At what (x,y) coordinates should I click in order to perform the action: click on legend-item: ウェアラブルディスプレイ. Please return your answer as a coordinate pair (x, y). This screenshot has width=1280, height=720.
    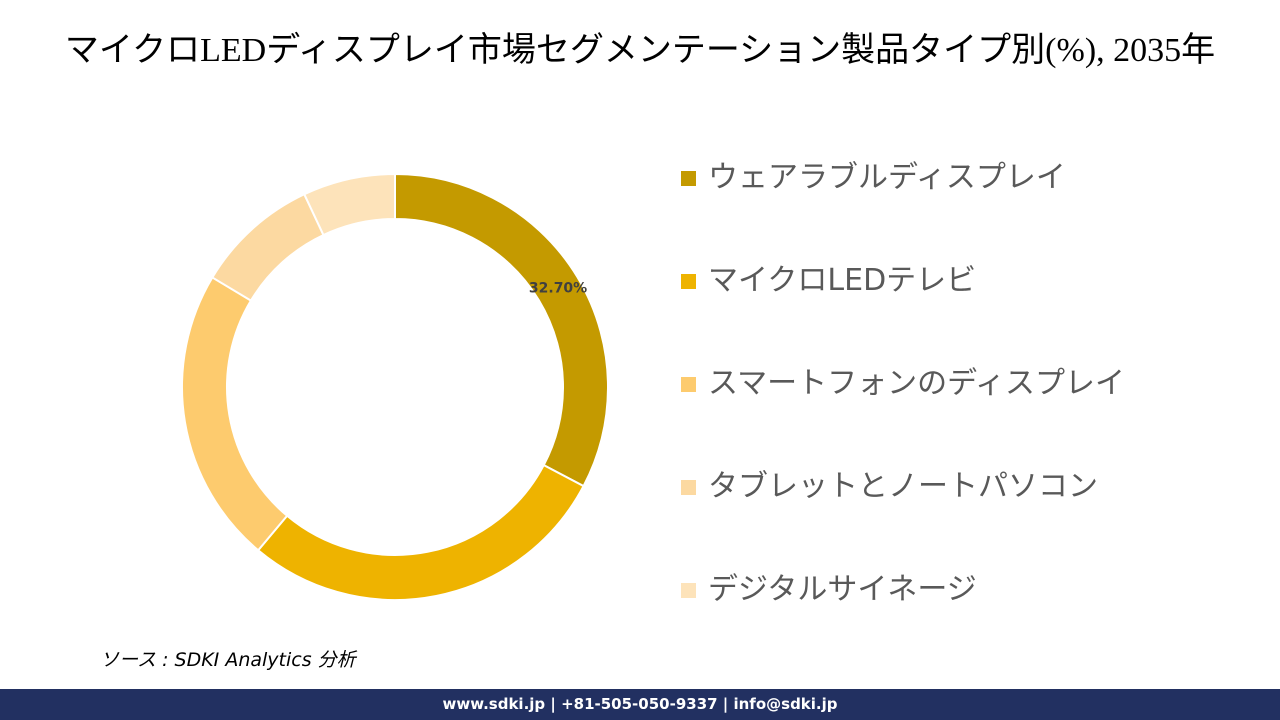
    Looking at the image, I should click on (873, 178).